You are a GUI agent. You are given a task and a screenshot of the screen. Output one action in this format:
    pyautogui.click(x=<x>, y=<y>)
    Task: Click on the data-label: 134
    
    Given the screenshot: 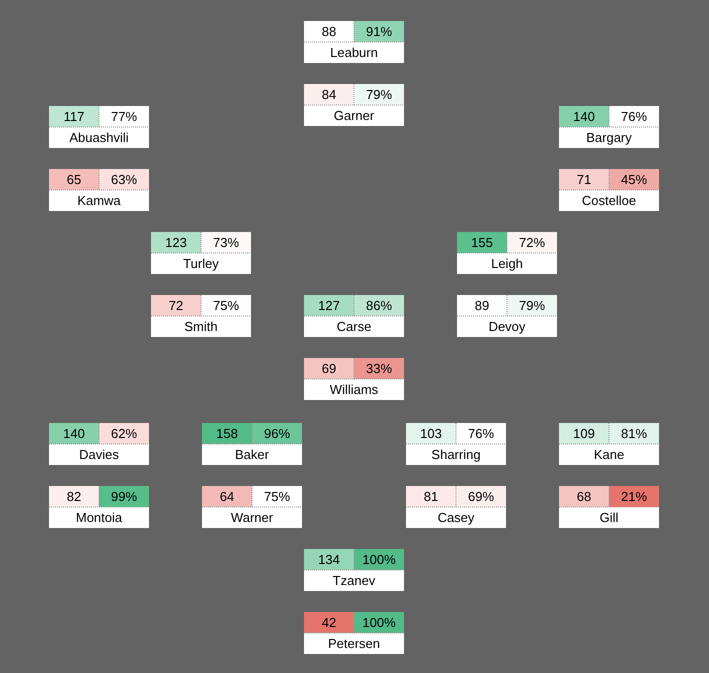 What is the action you would take?
    pyautogui.click(x=329, y=559)
    